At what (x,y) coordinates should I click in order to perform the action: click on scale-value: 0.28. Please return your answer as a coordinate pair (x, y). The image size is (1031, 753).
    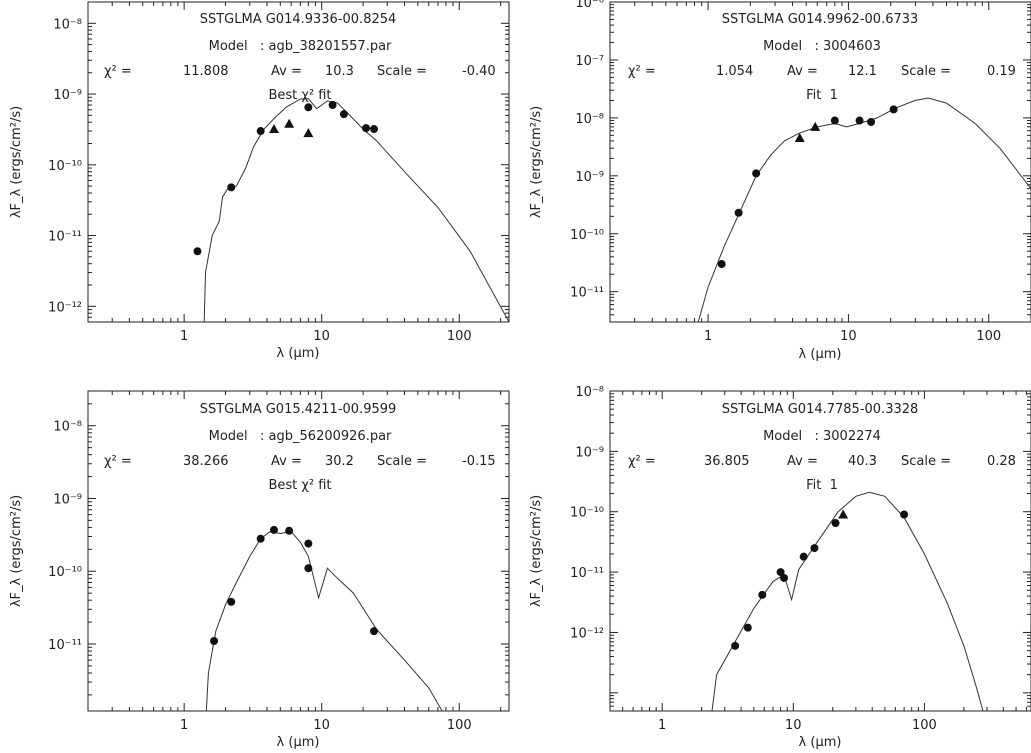
    Looking at the image, I should click on (1001, 461).